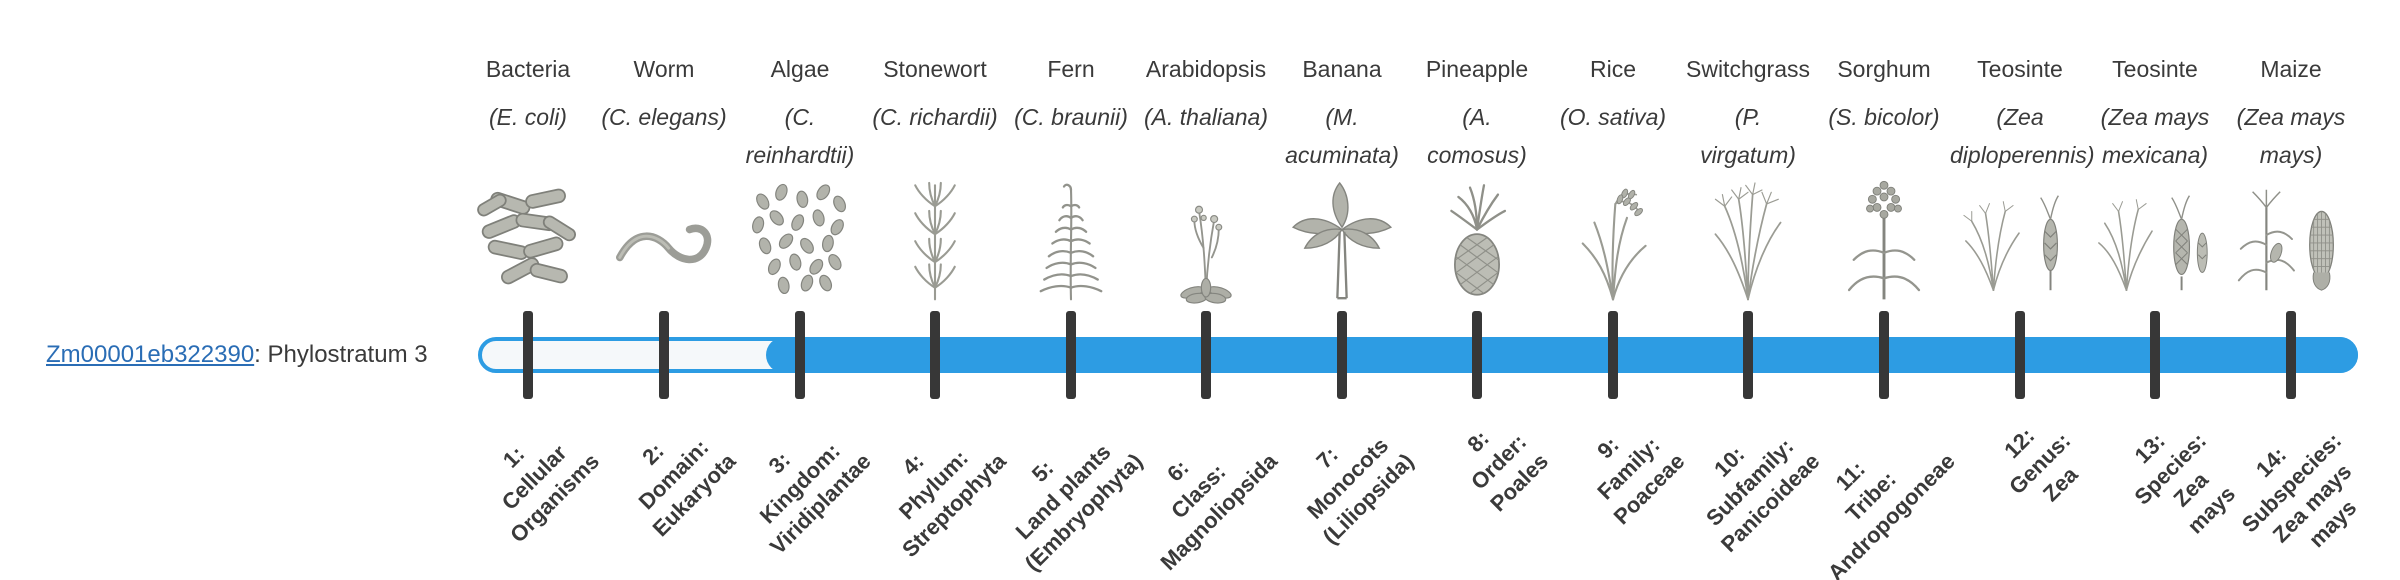  I want to click on arabidopsis-icon, so click(1206, 240).